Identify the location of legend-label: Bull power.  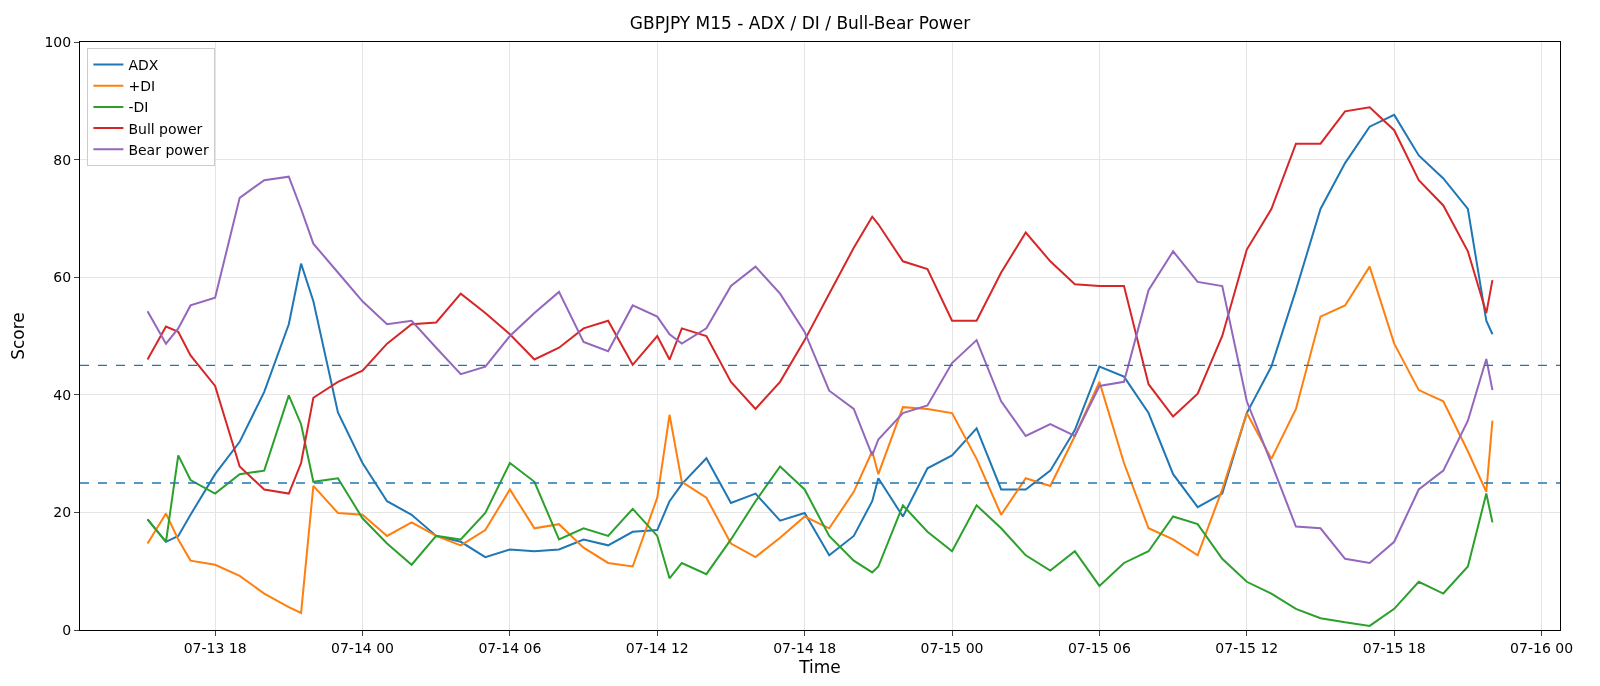
(165, 128).